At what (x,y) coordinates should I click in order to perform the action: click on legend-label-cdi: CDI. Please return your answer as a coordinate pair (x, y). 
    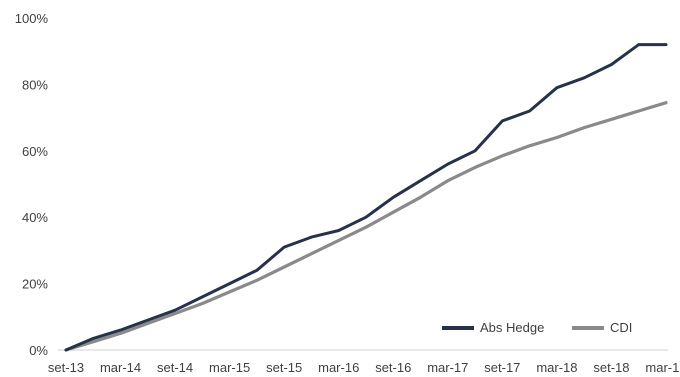
    Looking at the image, I should click on (621, 327).